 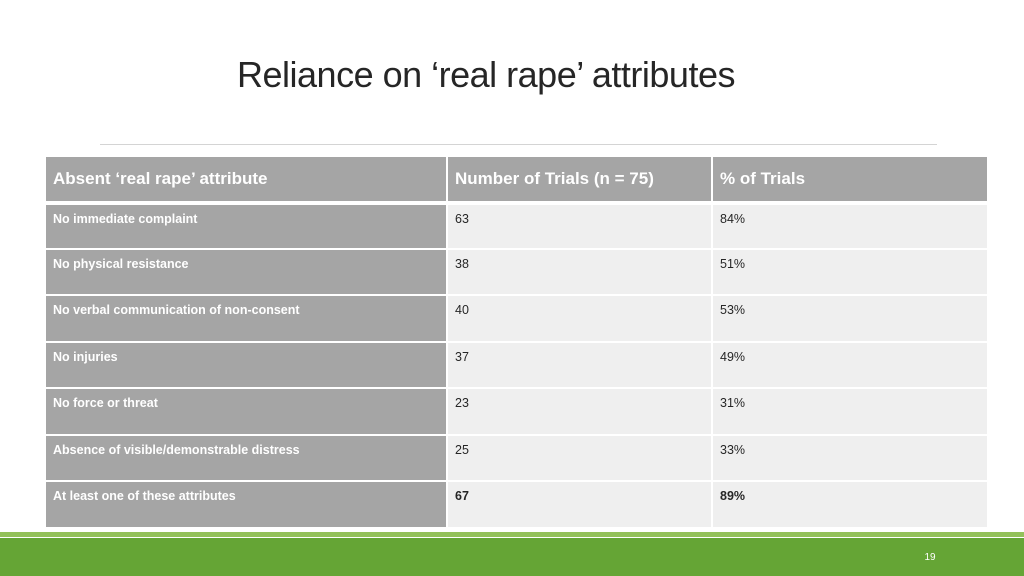 What do you see at coordinates (851, 412) in the screenshot?
I see `row-percent: 31%` at bounding box center [851, 412].